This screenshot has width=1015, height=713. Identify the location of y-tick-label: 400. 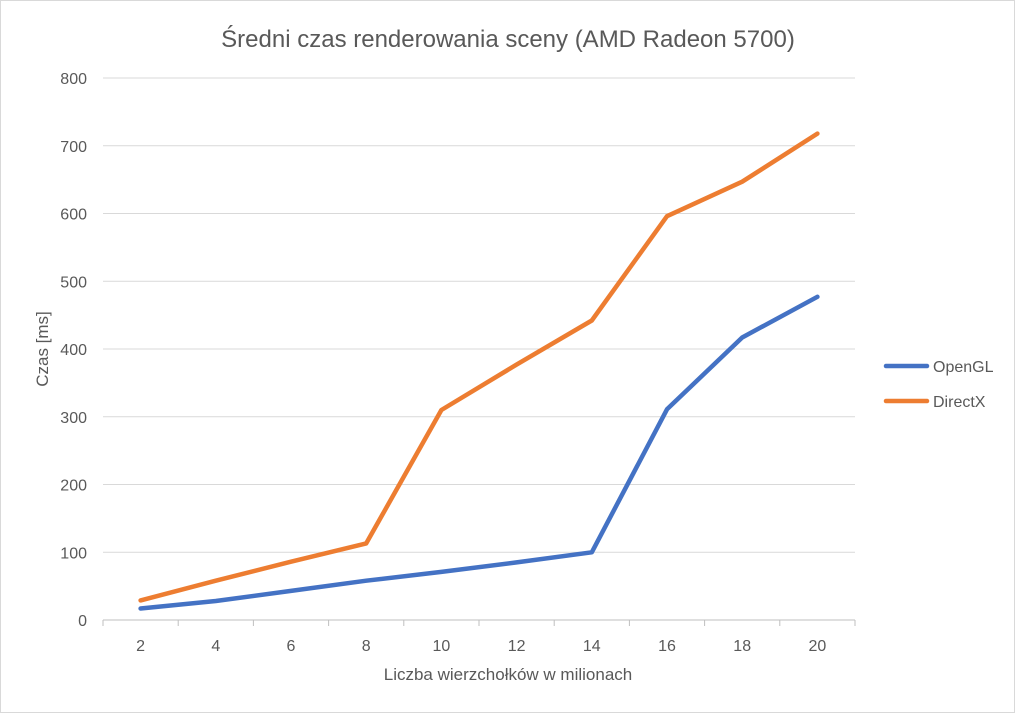
(73, 350).